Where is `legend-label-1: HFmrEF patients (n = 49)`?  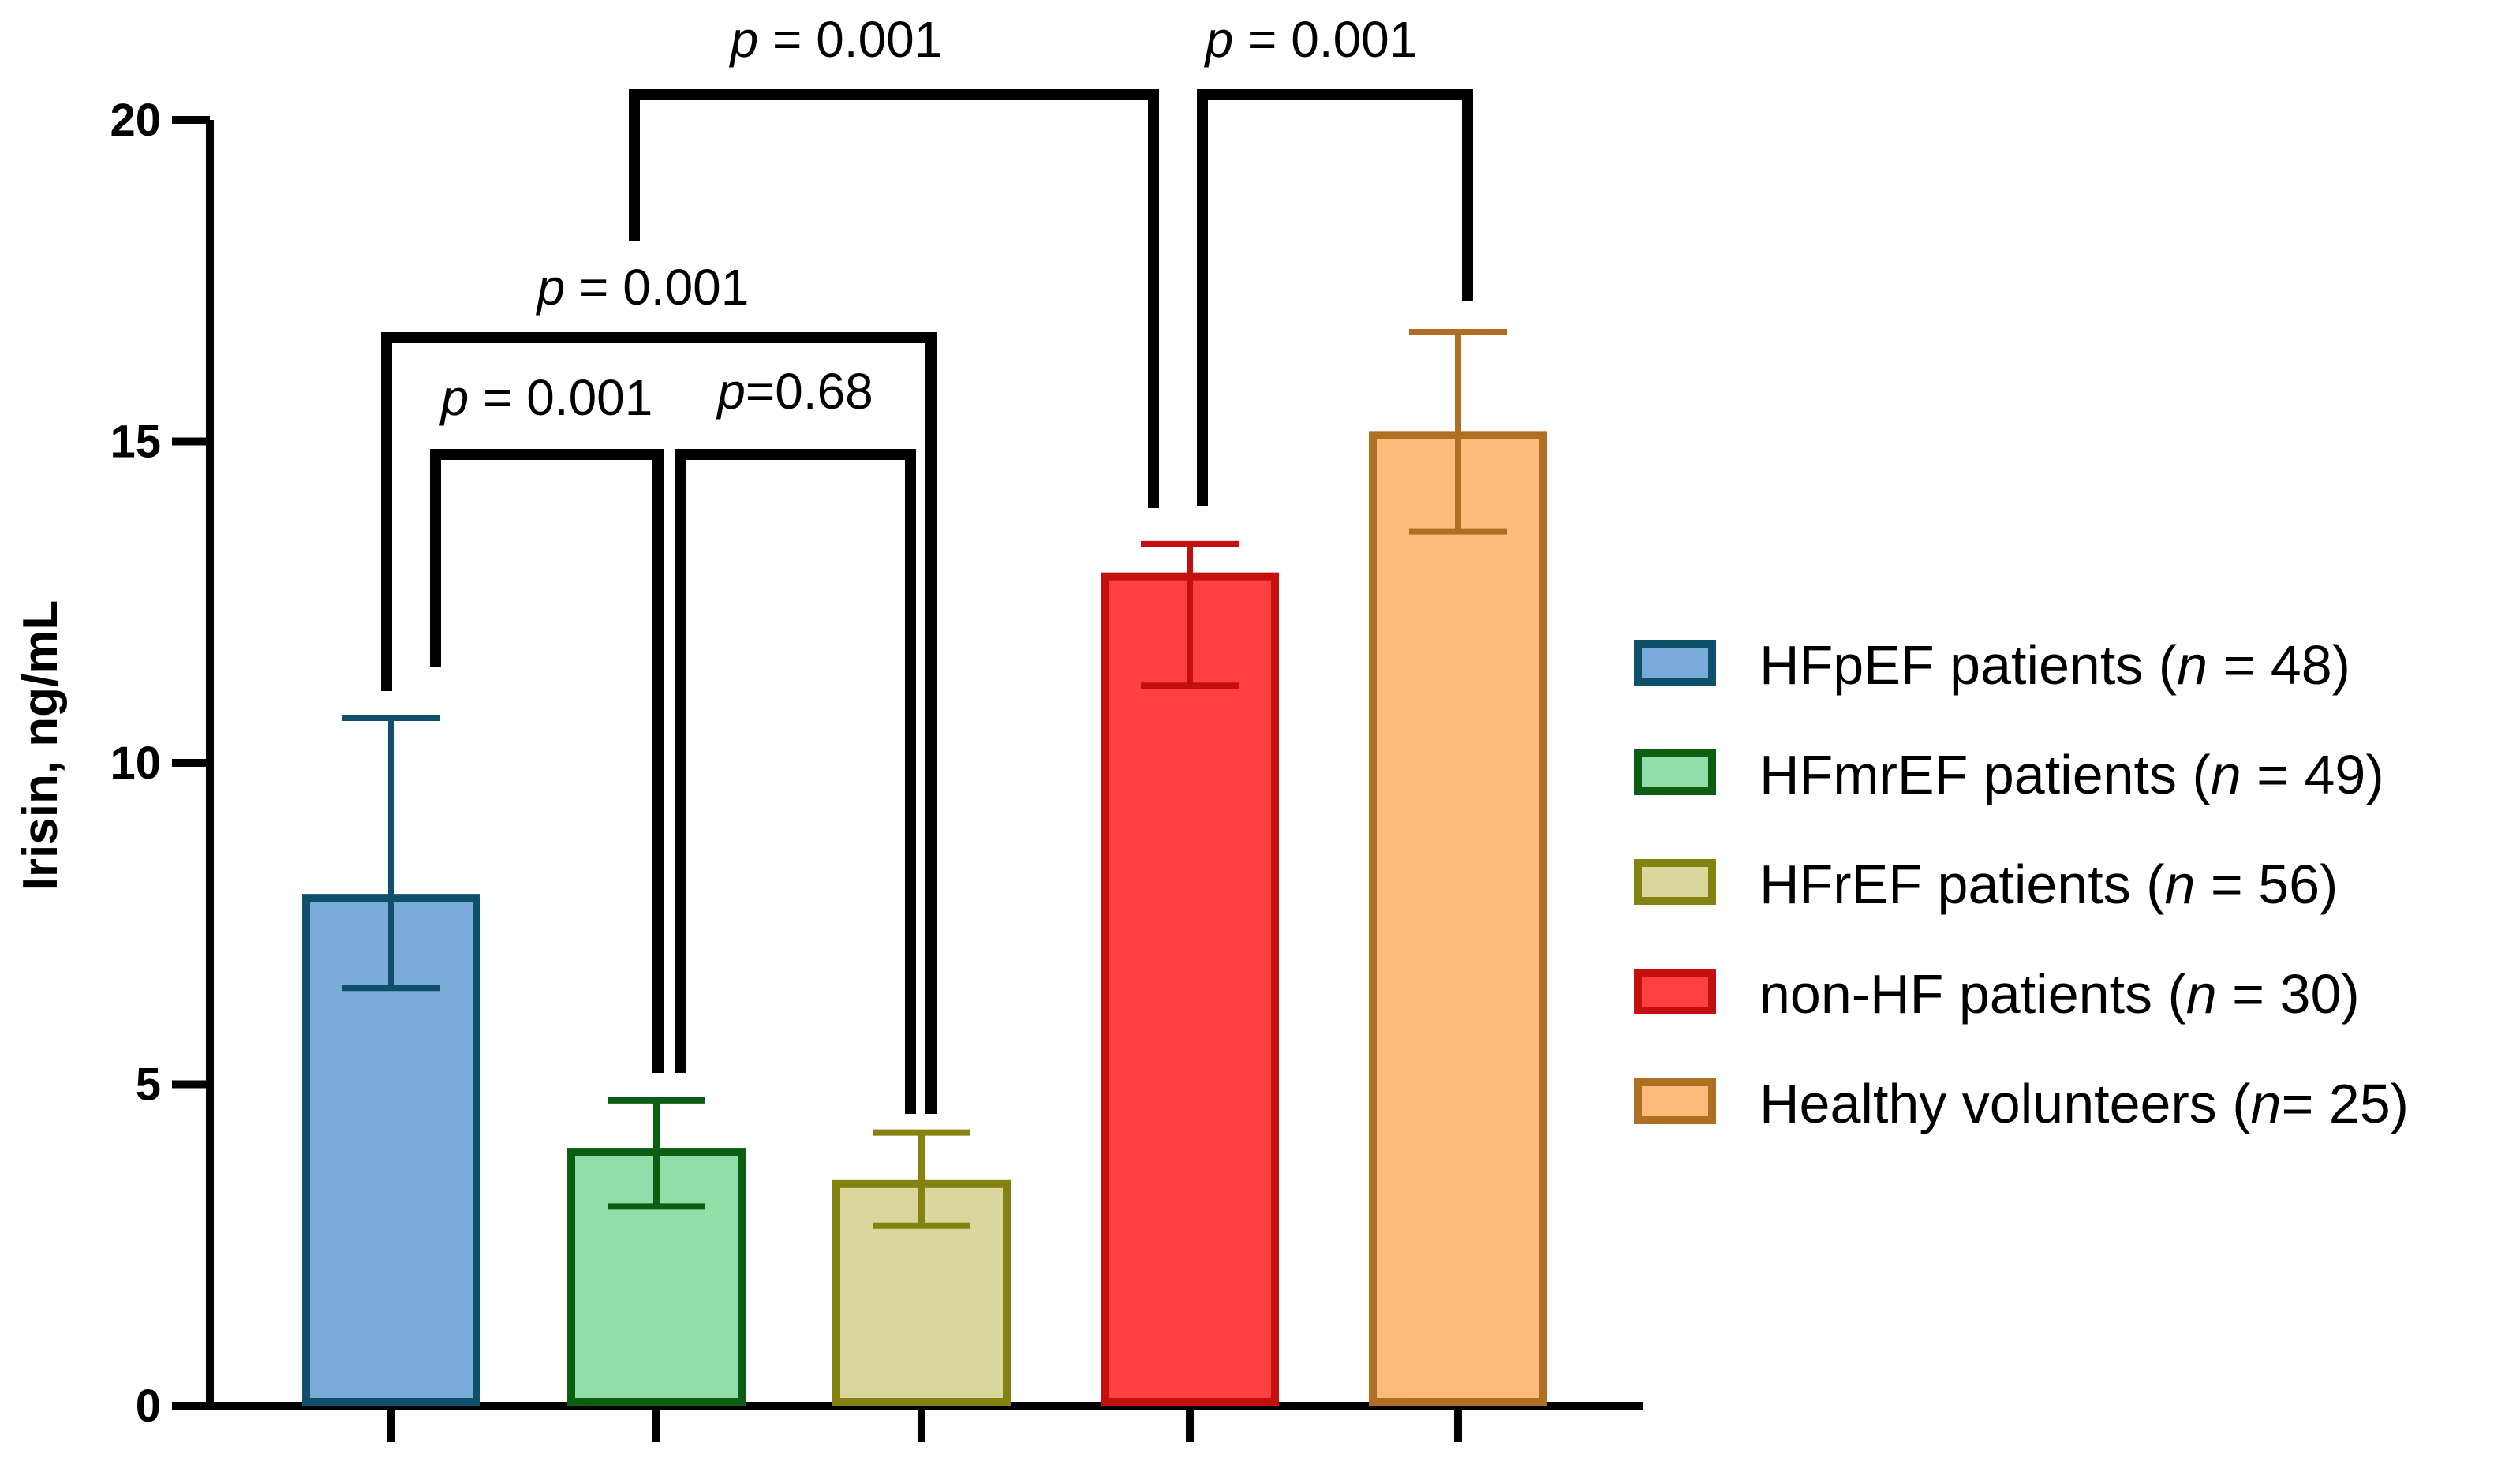
legend-label-1: HFmrEF patients (n = 49) is located at coordinates (2071, 774).